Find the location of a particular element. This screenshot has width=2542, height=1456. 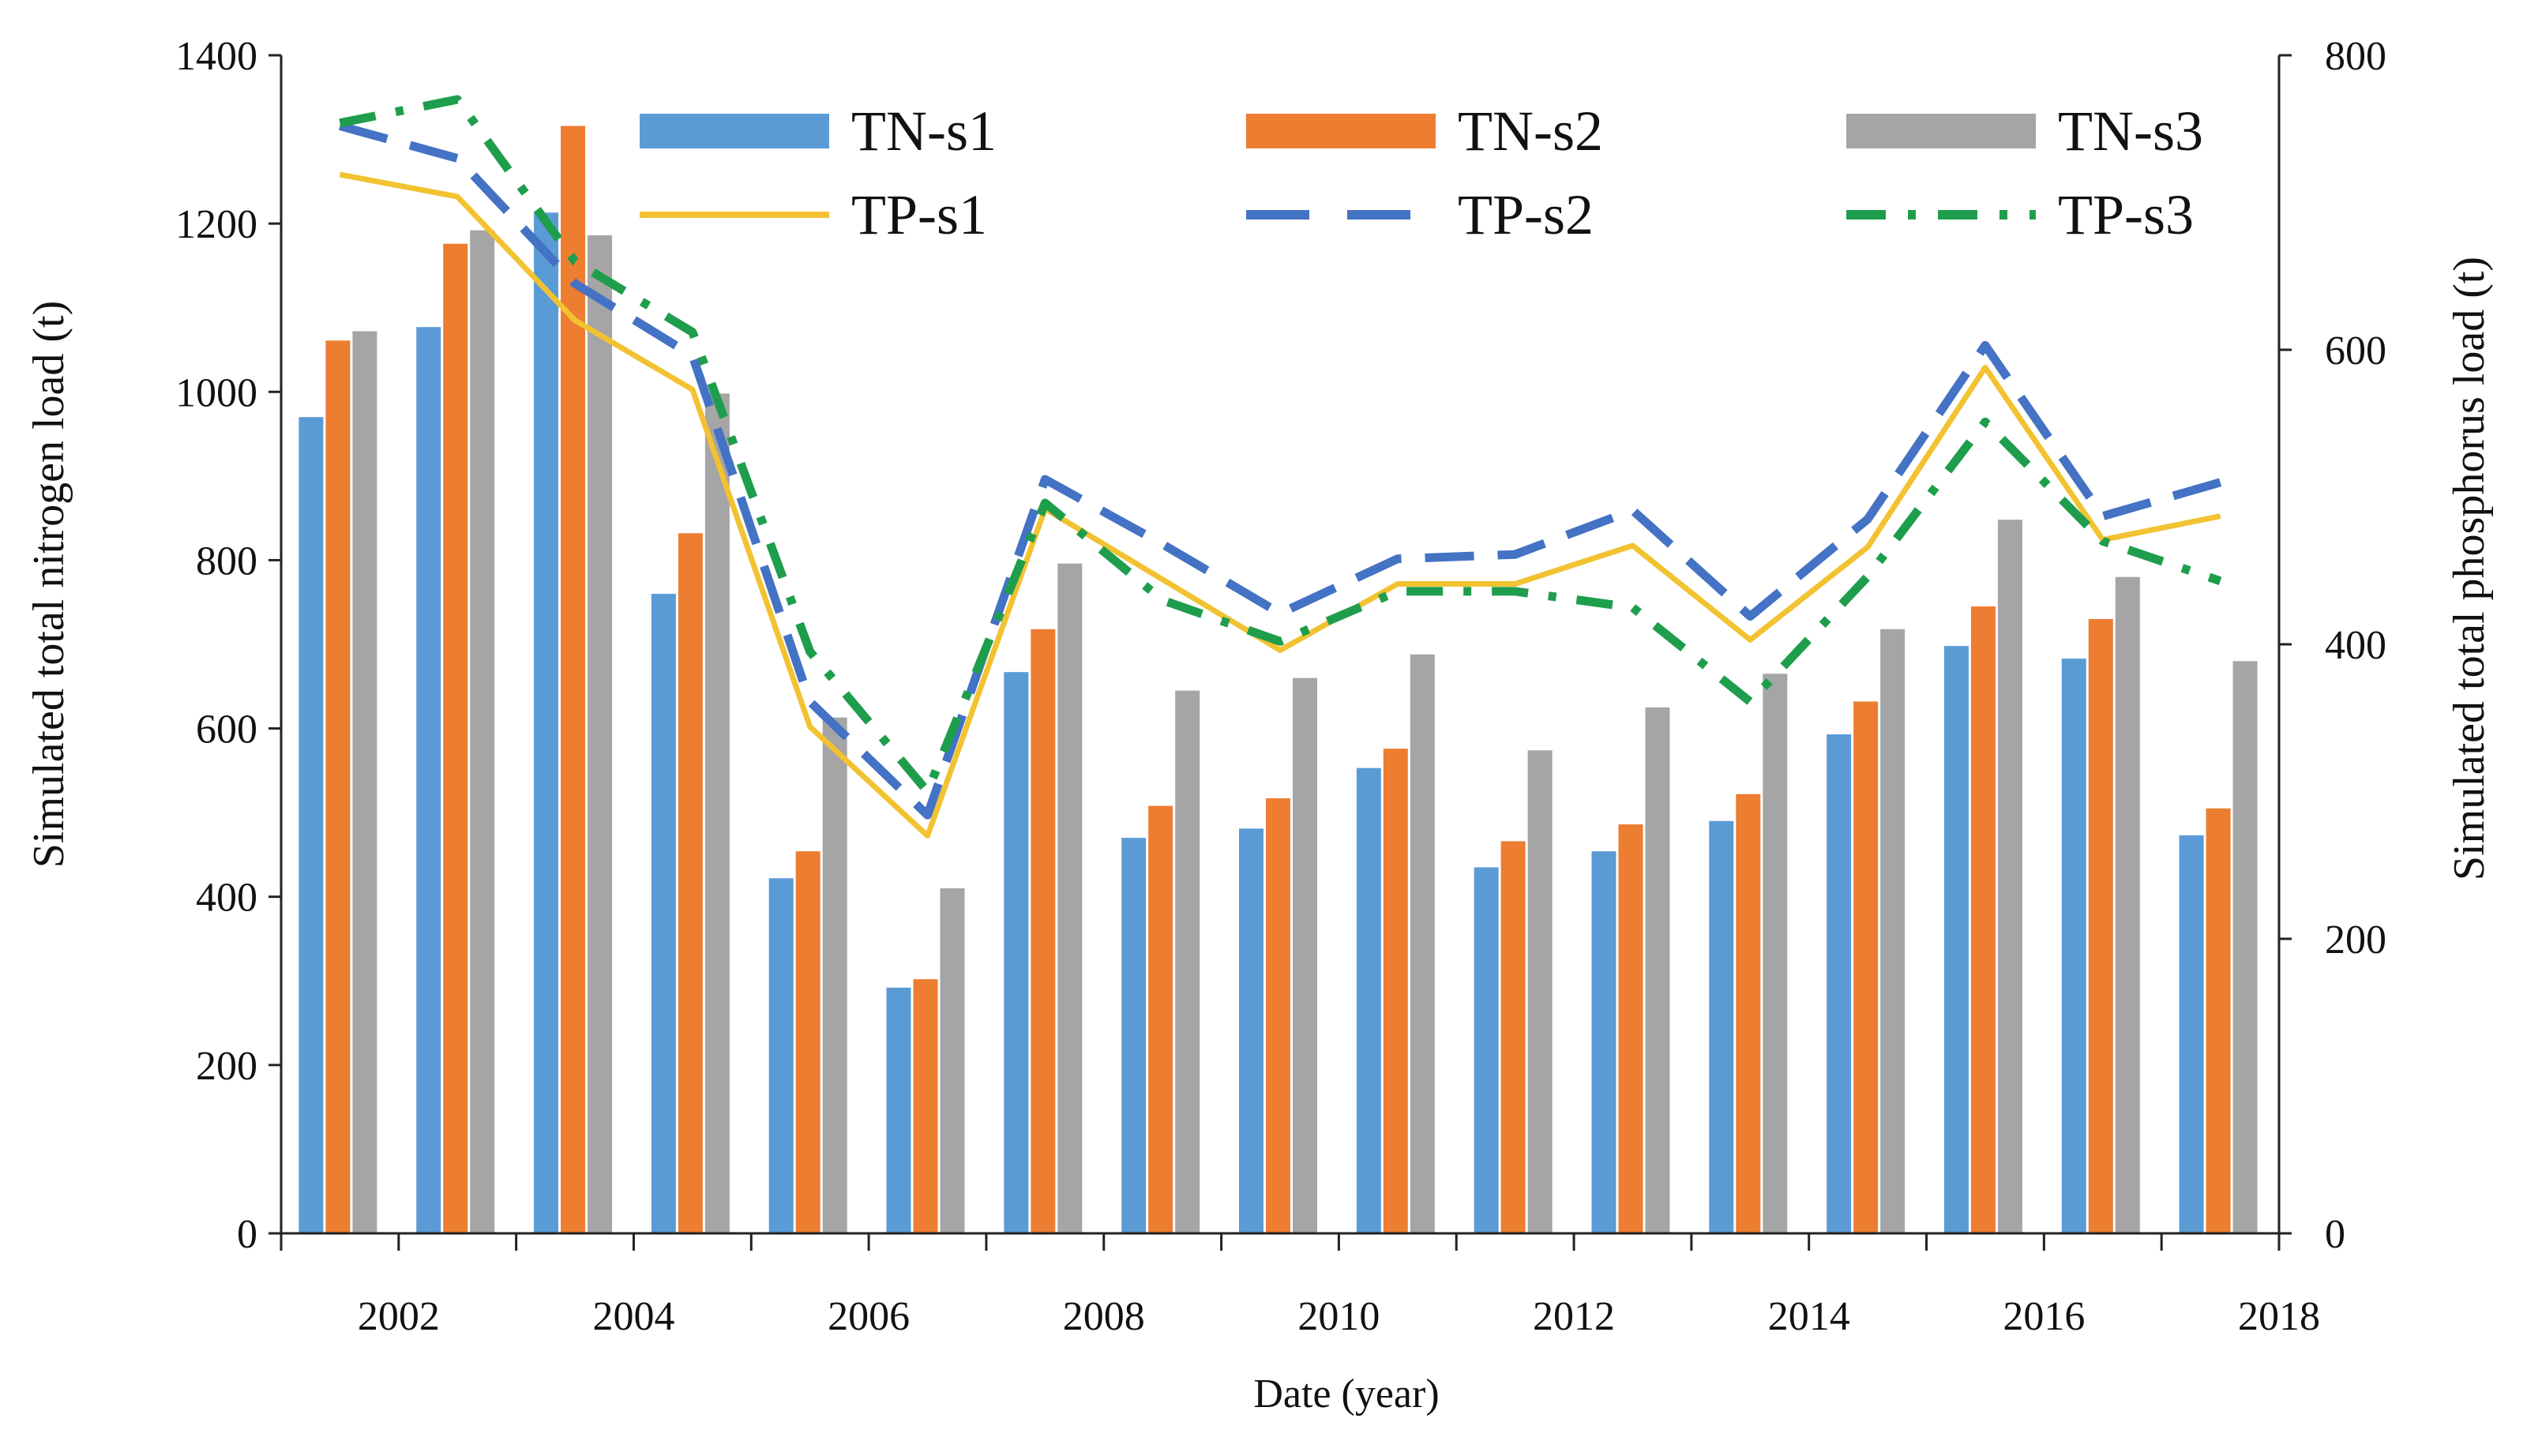

bar-tn-s1-2008 is located at coordinates (1134, 1035).